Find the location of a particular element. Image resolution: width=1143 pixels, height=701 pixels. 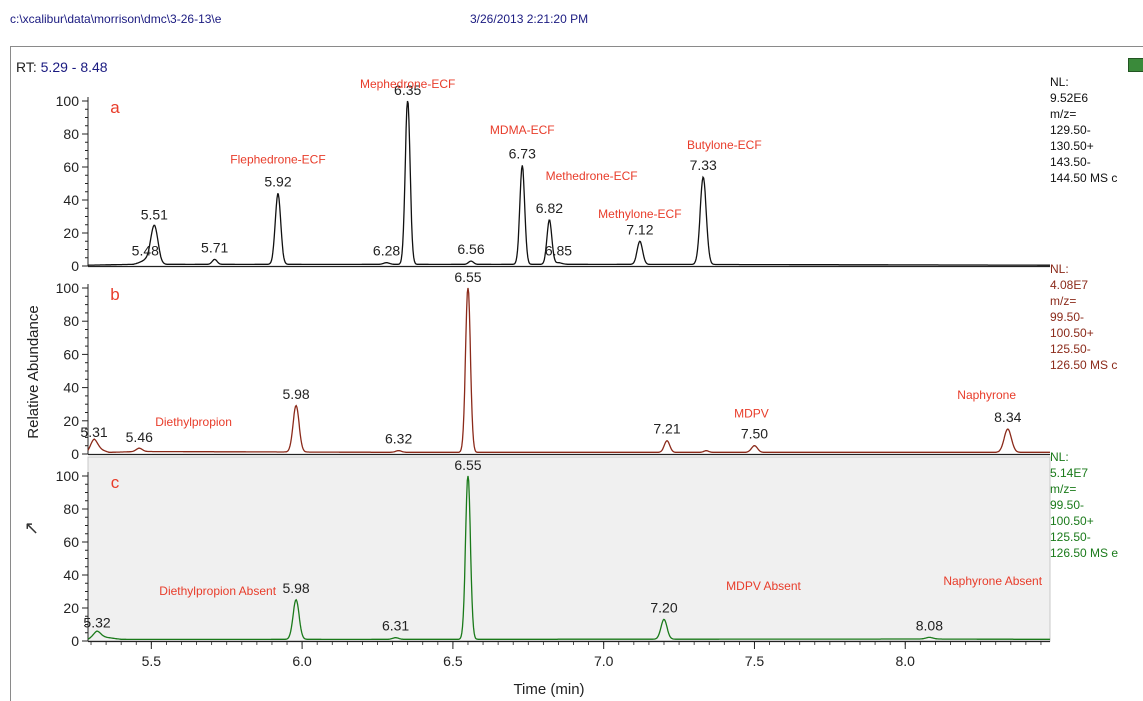

rt-range-value: 5.29 - 8.48 is located at coordinates (74, 67).